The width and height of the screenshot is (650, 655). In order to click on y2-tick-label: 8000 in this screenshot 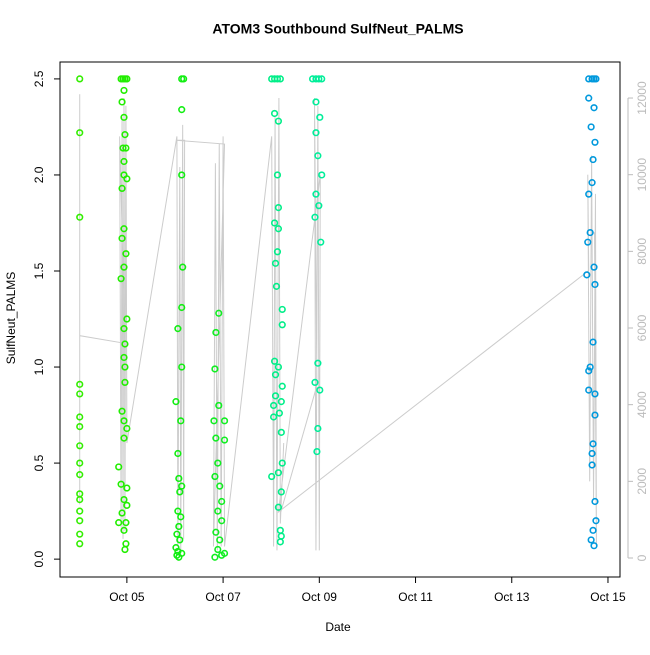, I will do `click(642, 251)`.